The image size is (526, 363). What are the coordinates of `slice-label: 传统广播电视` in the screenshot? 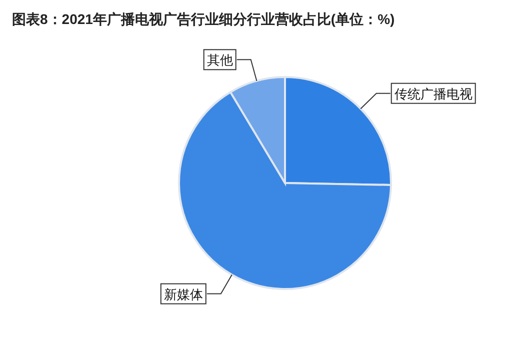 It's located at (433, 94).